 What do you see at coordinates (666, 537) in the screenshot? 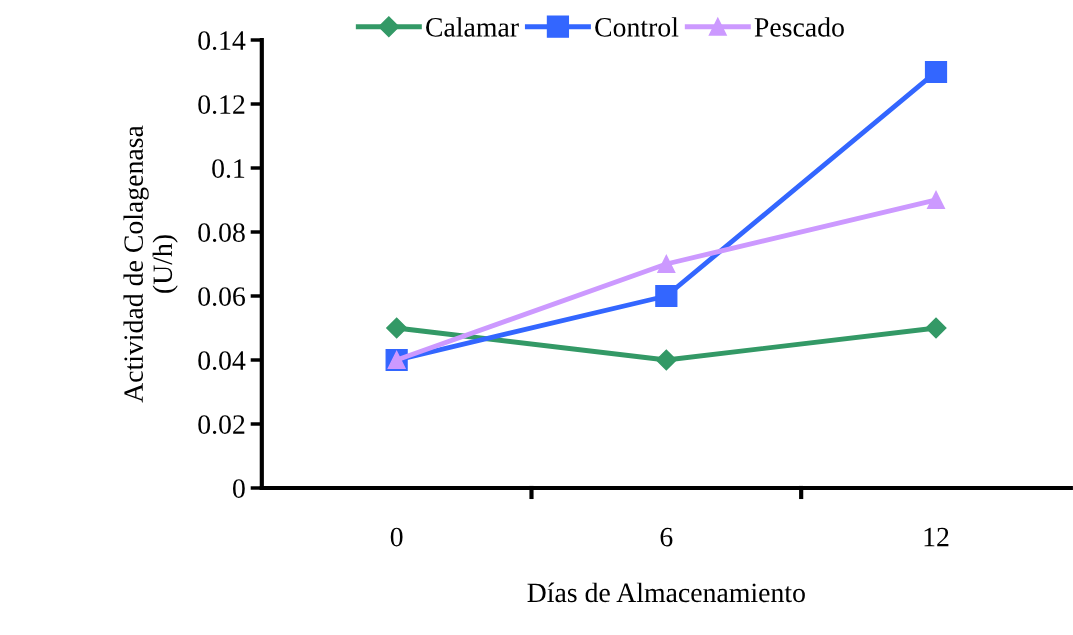
I see `x-tick-label: 6` at bounding box center [666, 537].